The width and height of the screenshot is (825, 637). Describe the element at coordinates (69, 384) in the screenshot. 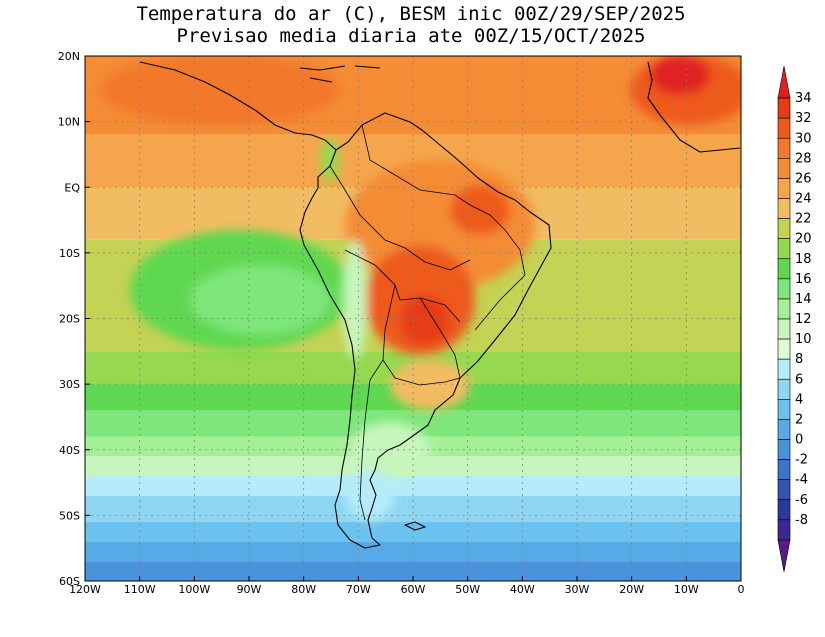

I see `y-tick-label: 30S` at that location.